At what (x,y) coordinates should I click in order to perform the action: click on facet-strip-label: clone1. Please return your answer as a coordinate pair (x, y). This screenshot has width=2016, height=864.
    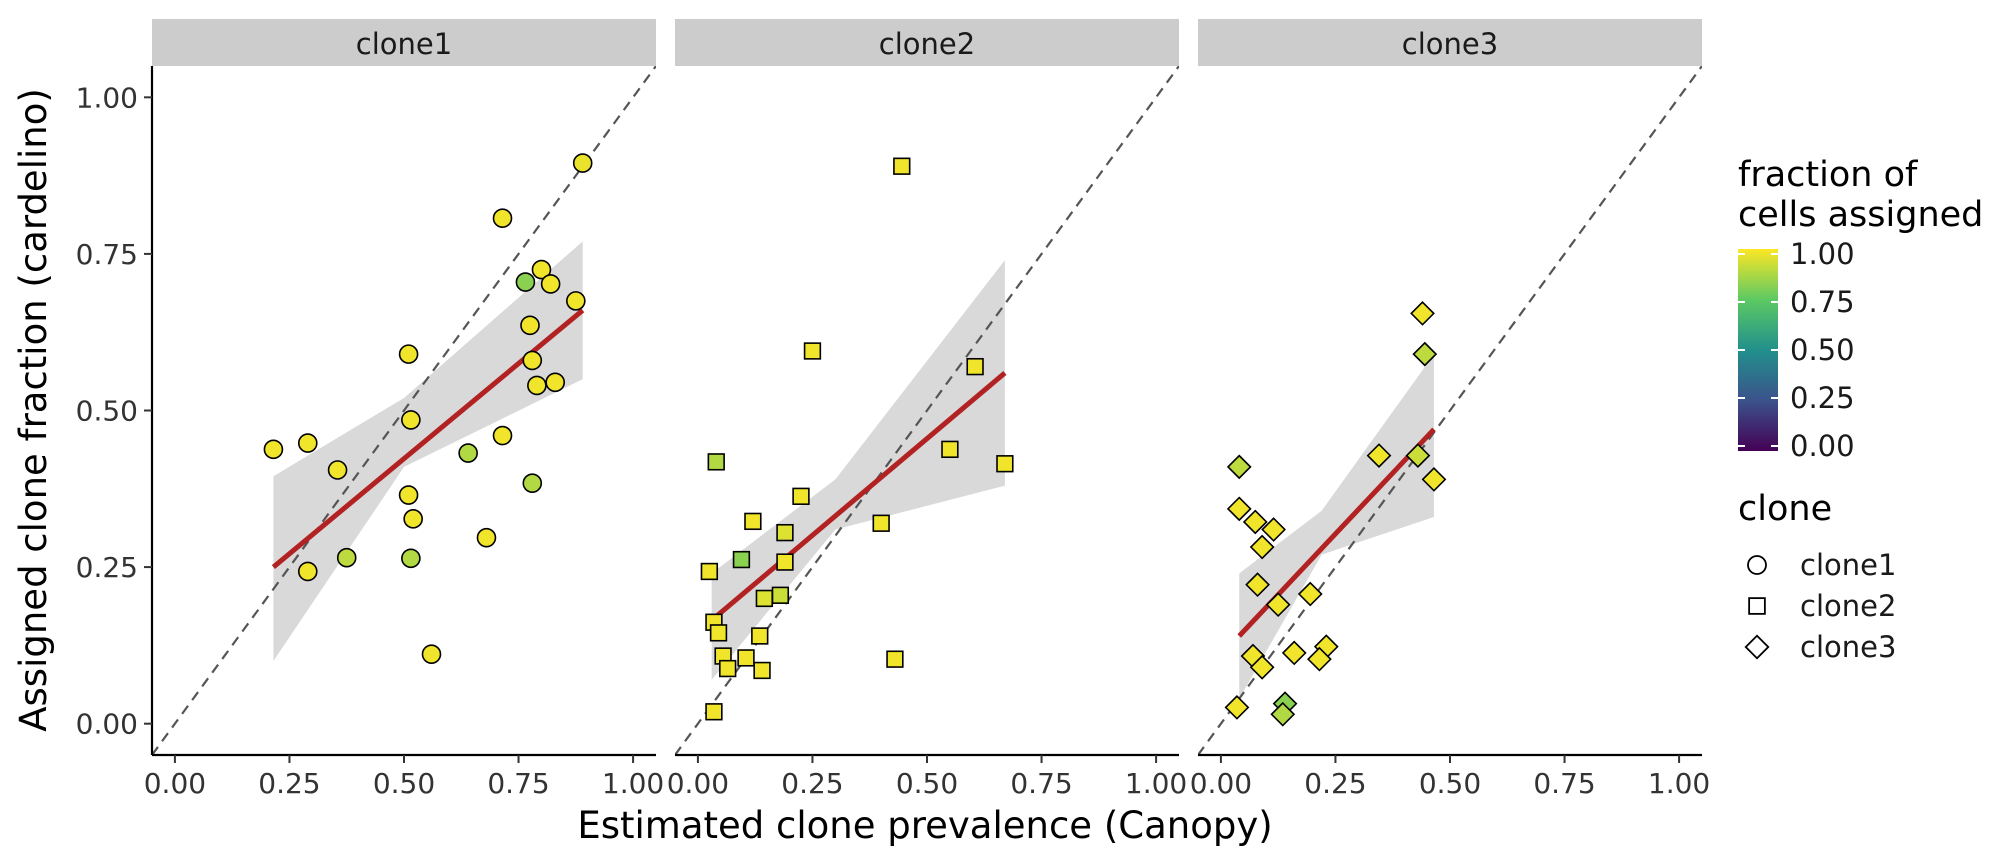
    Looking at the image, I should click on (404, 44).